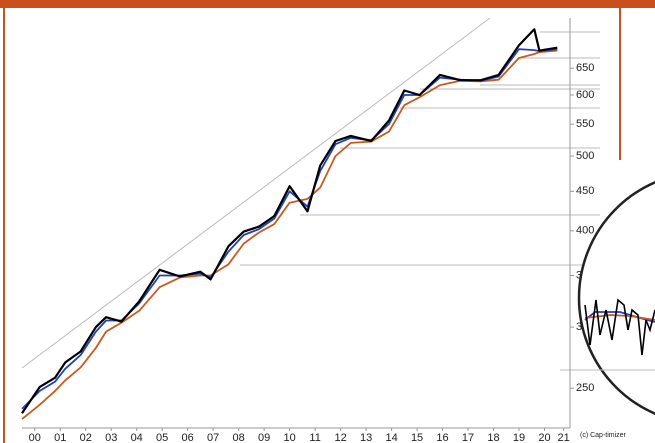 This screenshot has height=443, width=655. I want to click on x-tick-label: 16, so click(442, 437).